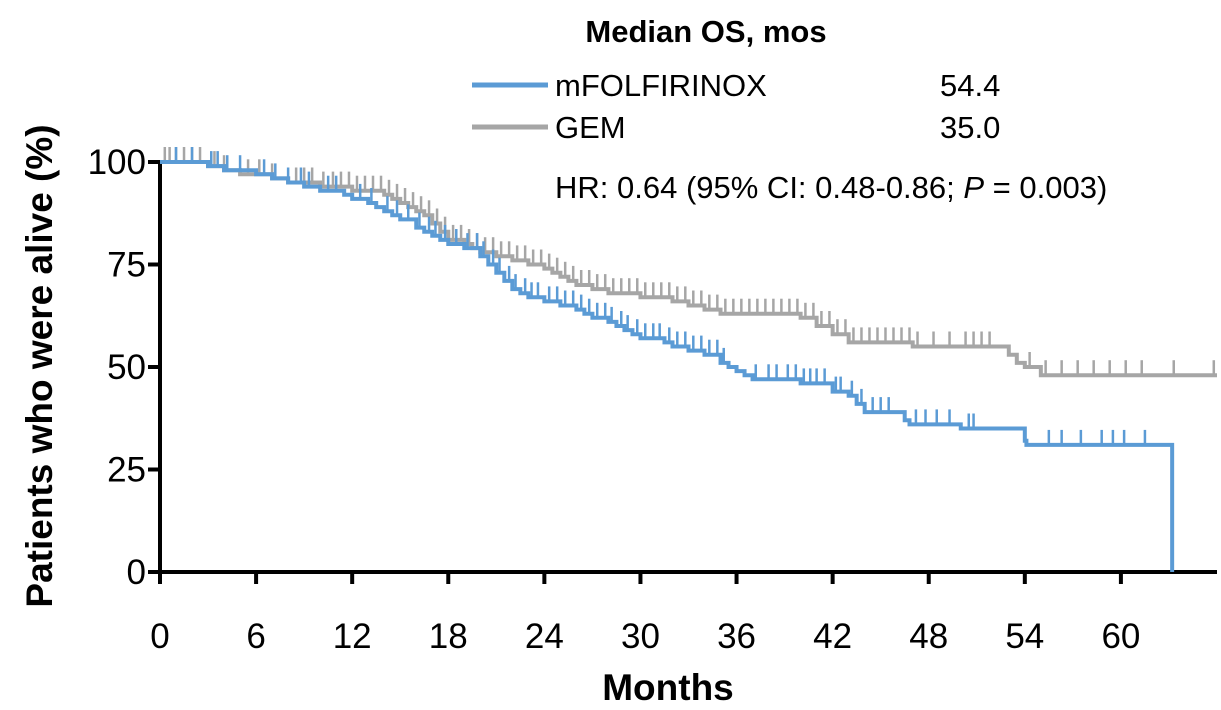  What do you see at coordinates (126, 265) in the screenshot?
I see `y-tick-label-75: 75` at bounding box center [126, 265].